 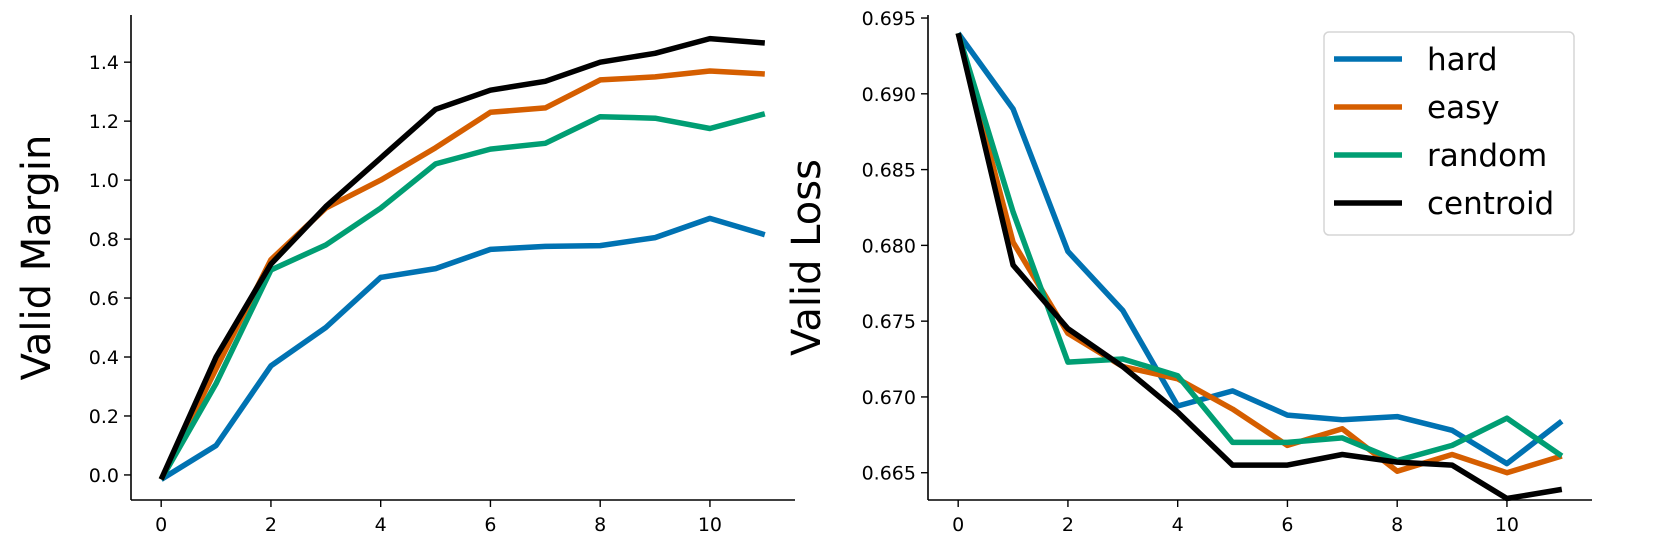 What do you see at coordinates (889, 19) in the screenshot?
I see `loss-y-tick-label: 0.695` at bounding box center [889, 19].